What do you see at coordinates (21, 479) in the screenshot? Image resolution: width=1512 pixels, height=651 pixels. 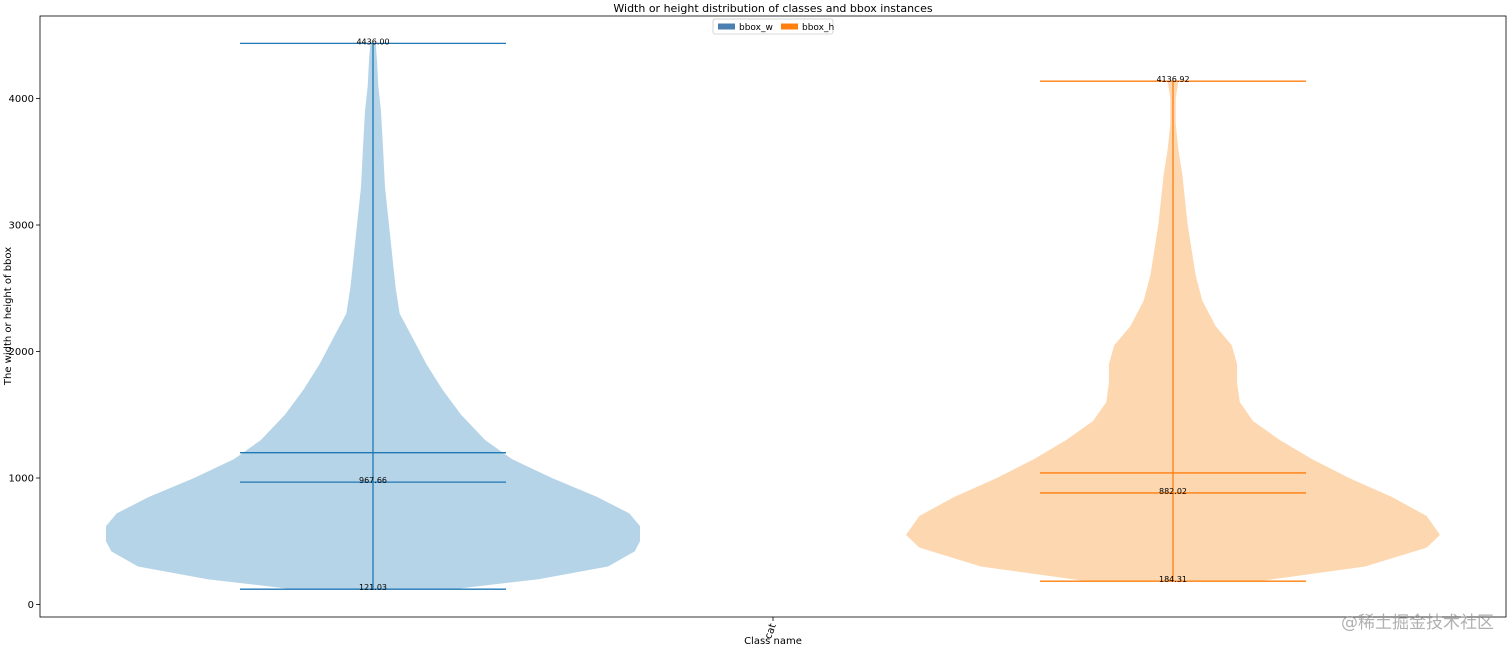 I see `y-tick-label-1000: 1000` at bounding box center [21, 479].